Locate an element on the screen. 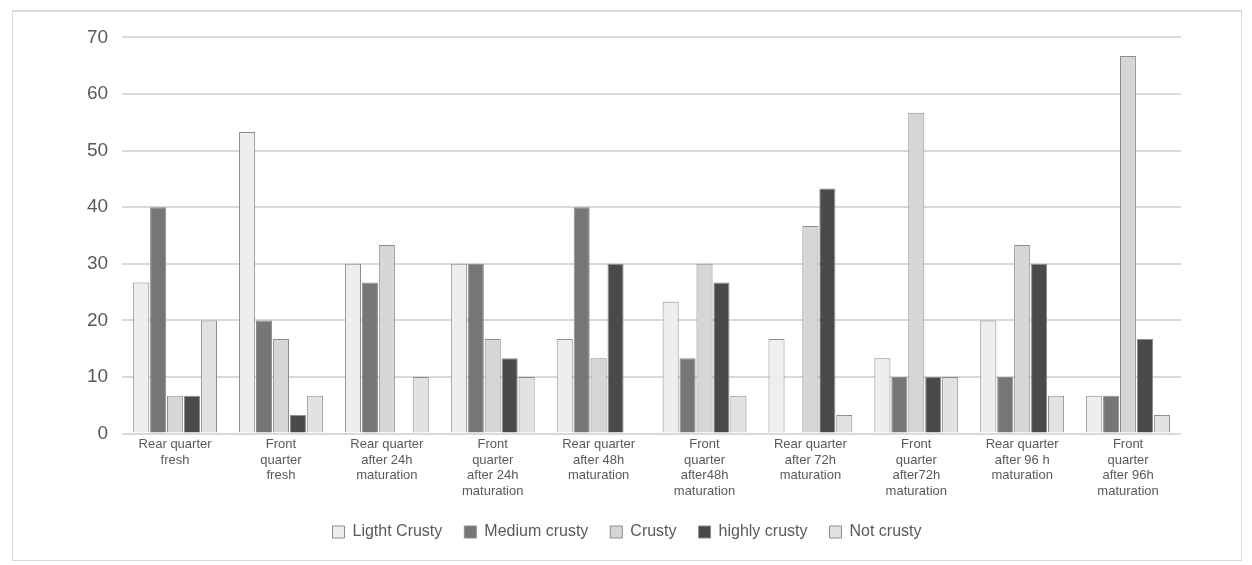 The height and width of the screenshot is (565, 1252). y-tick-label: 70 is located at coordinates (97, 36).